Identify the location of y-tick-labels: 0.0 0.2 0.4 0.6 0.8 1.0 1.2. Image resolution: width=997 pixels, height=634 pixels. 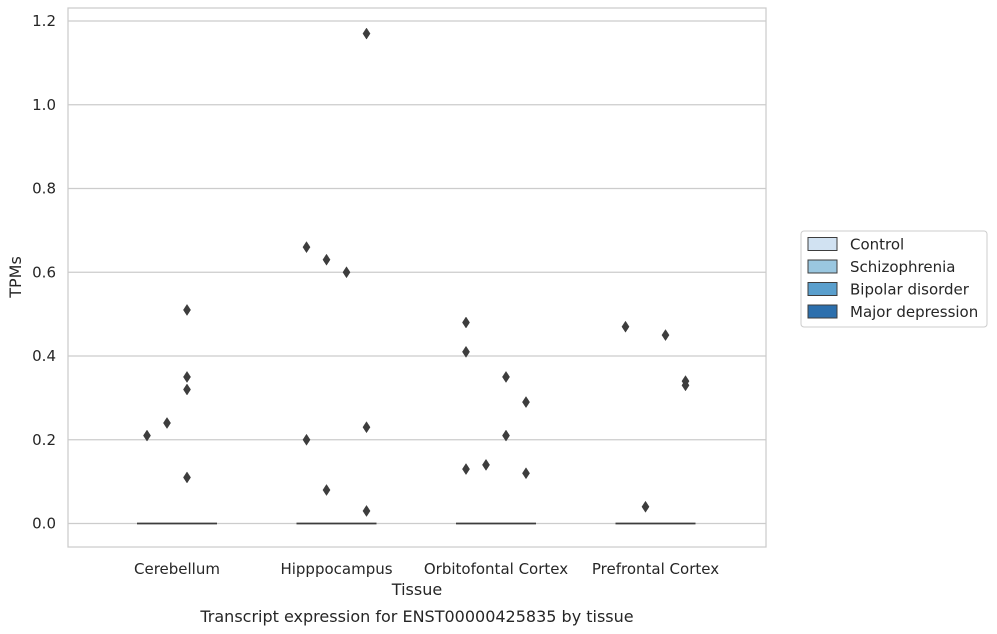
(44, 272).